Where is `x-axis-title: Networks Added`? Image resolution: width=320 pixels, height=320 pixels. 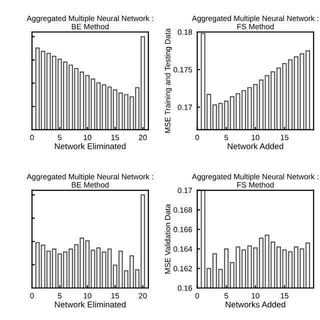
x-axis-title: Networks Added is located at coordinates (256, 304).